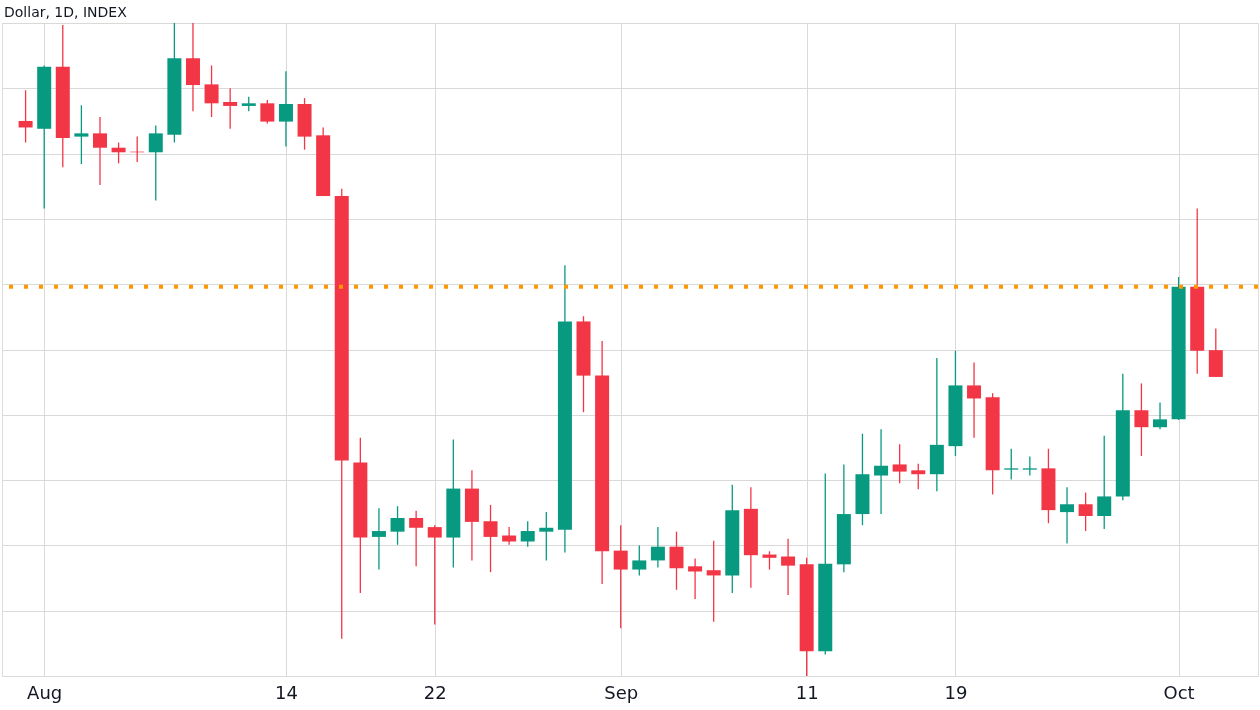 The width and height of the screenshot is (1260, 710). Describe the element at coordinates (66, 12) in the screenshot. I see `chart-title: Dollar, 1D, INDEX` at that location.